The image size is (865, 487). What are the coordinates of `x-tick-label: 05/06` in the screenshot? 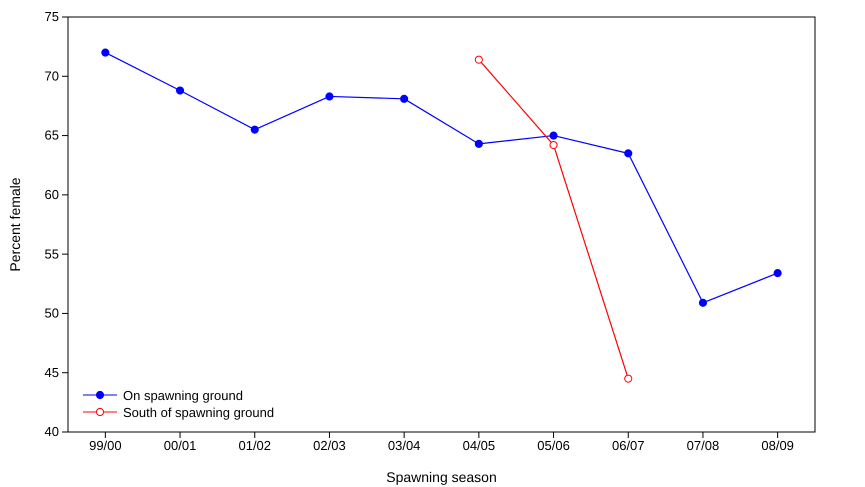 It's located at (553, 446).